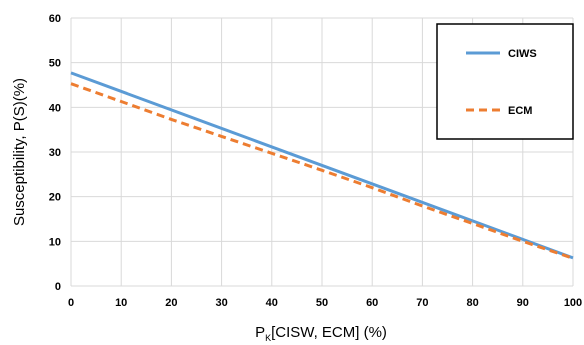 This screenshot has height=345, width=584. What do you see at coordinates (58, 287) in the screenshot?
I see `y-tick-label: 0` at bounding box center [58, 287].